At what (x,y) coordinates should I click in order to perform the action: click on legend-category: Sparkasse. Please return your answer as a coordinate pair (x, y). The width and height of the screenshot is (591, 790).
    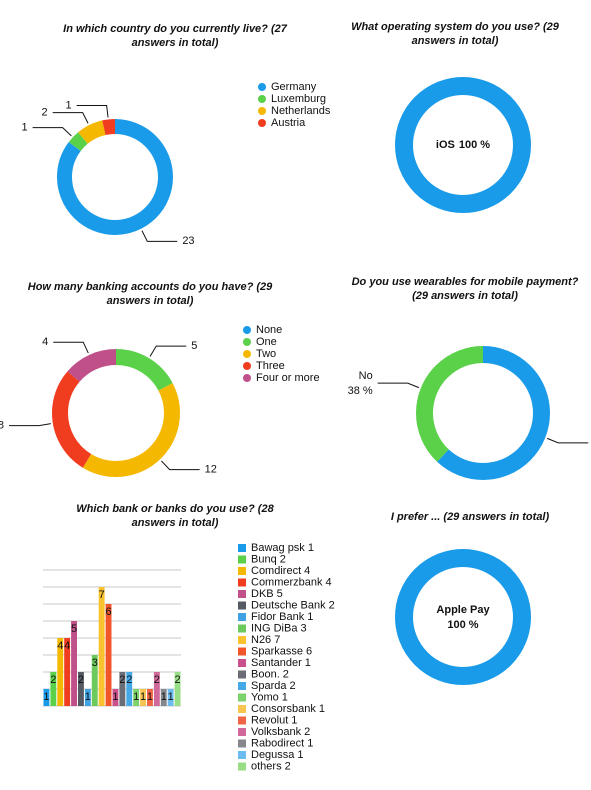
    Looking at the image, I should click on (277, 651).